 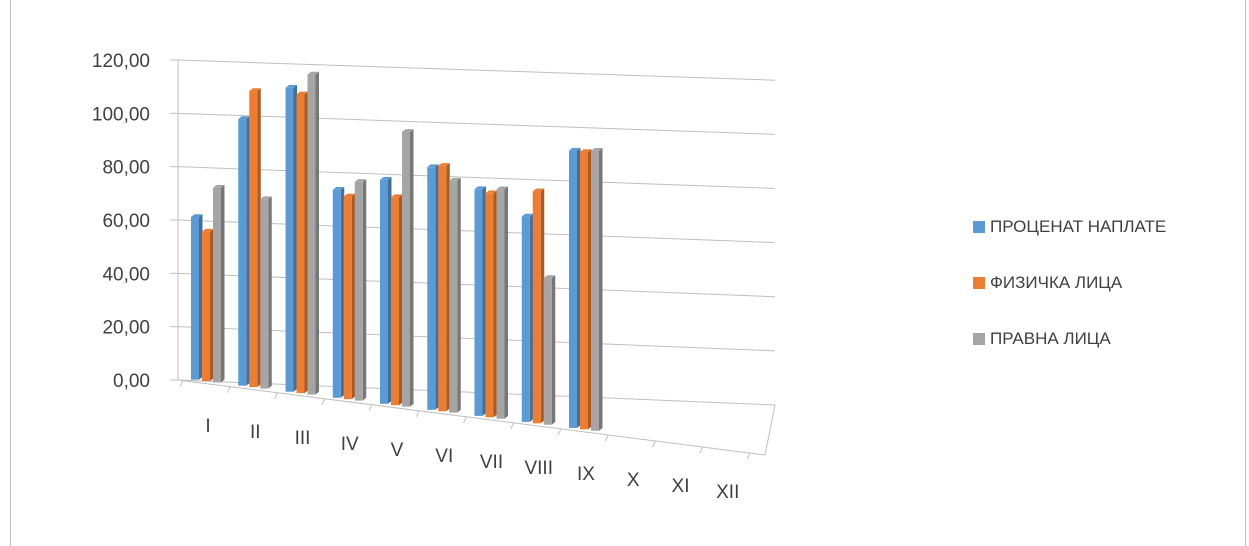 I want to click on x-tick-label: I, so click(x=207, y=426).